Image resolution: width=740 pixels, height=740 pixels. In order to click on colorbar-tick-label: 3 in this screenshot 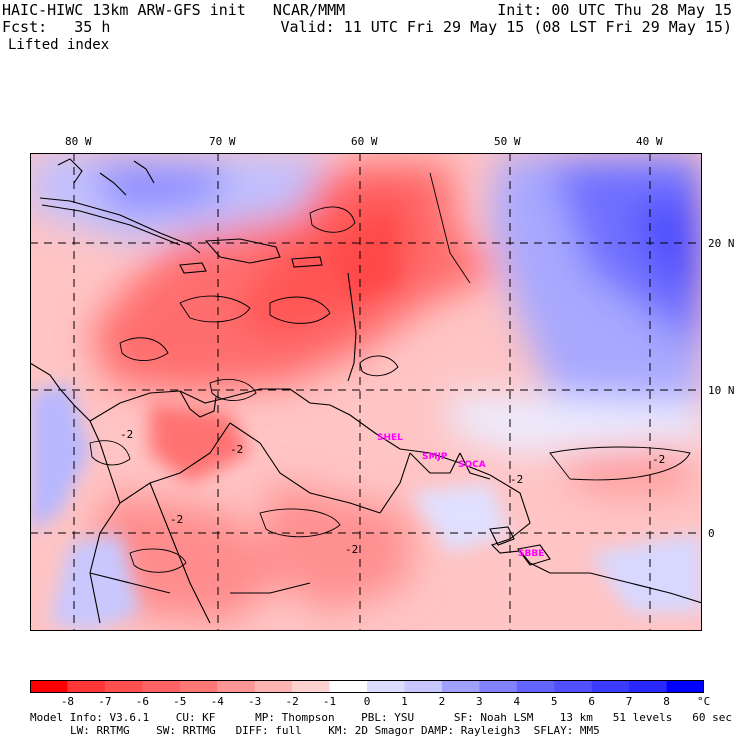, I will do `click(479, 701)`.